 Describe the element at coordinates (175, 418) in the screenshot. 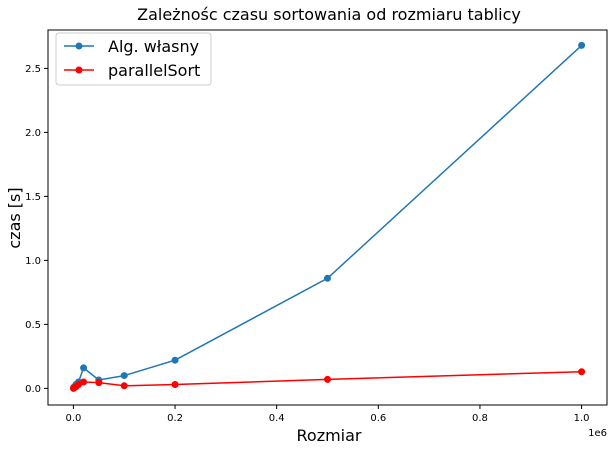

I see `x-tick-label: 0.2` at that location.